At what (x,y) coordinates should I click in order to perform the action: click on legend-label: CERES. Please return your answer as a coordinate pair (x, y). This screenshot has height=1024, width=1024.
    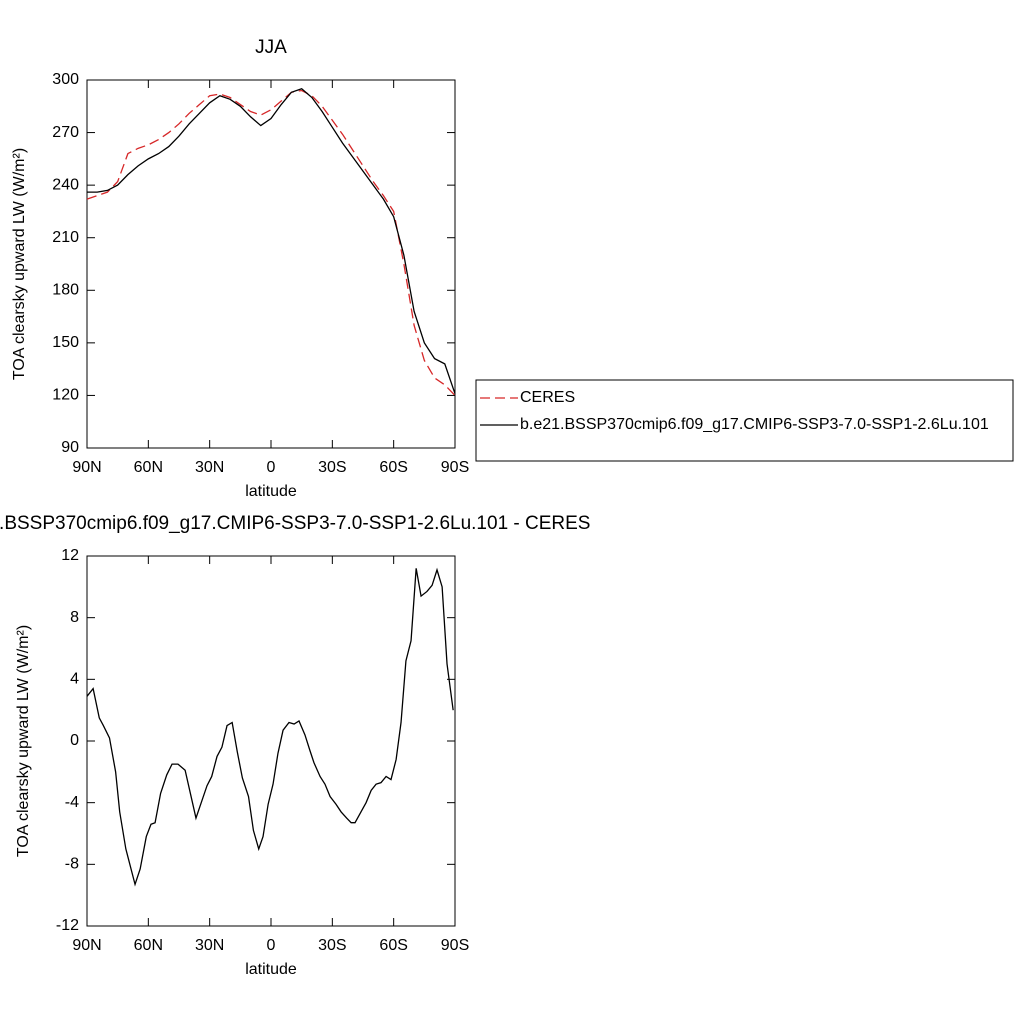
    Looking at the image, I should click on (547, 397).